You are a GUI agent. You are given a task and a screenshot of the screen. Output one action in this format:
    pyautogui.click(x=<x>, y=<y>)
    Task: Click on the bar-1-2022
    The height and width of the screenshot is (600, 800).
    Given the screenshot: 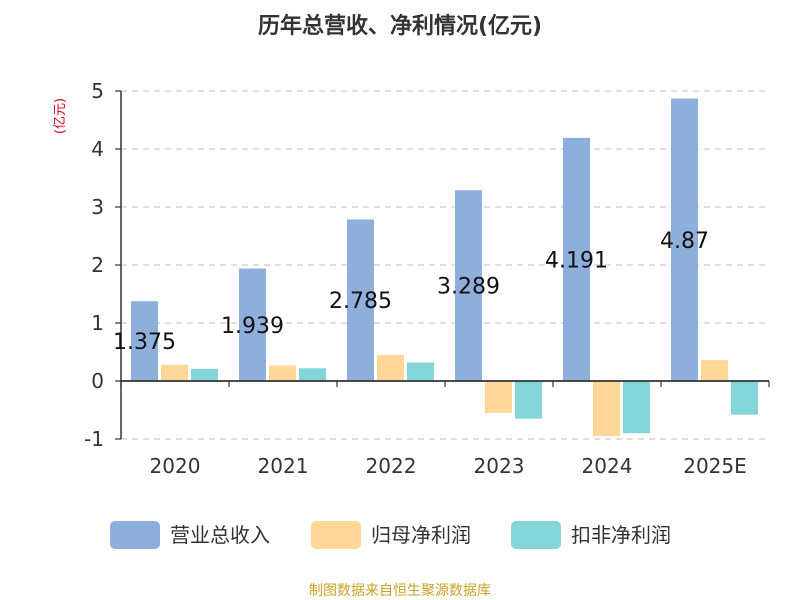 What is the action you would take?
    pyautogui.click(x=360, y=300)
    